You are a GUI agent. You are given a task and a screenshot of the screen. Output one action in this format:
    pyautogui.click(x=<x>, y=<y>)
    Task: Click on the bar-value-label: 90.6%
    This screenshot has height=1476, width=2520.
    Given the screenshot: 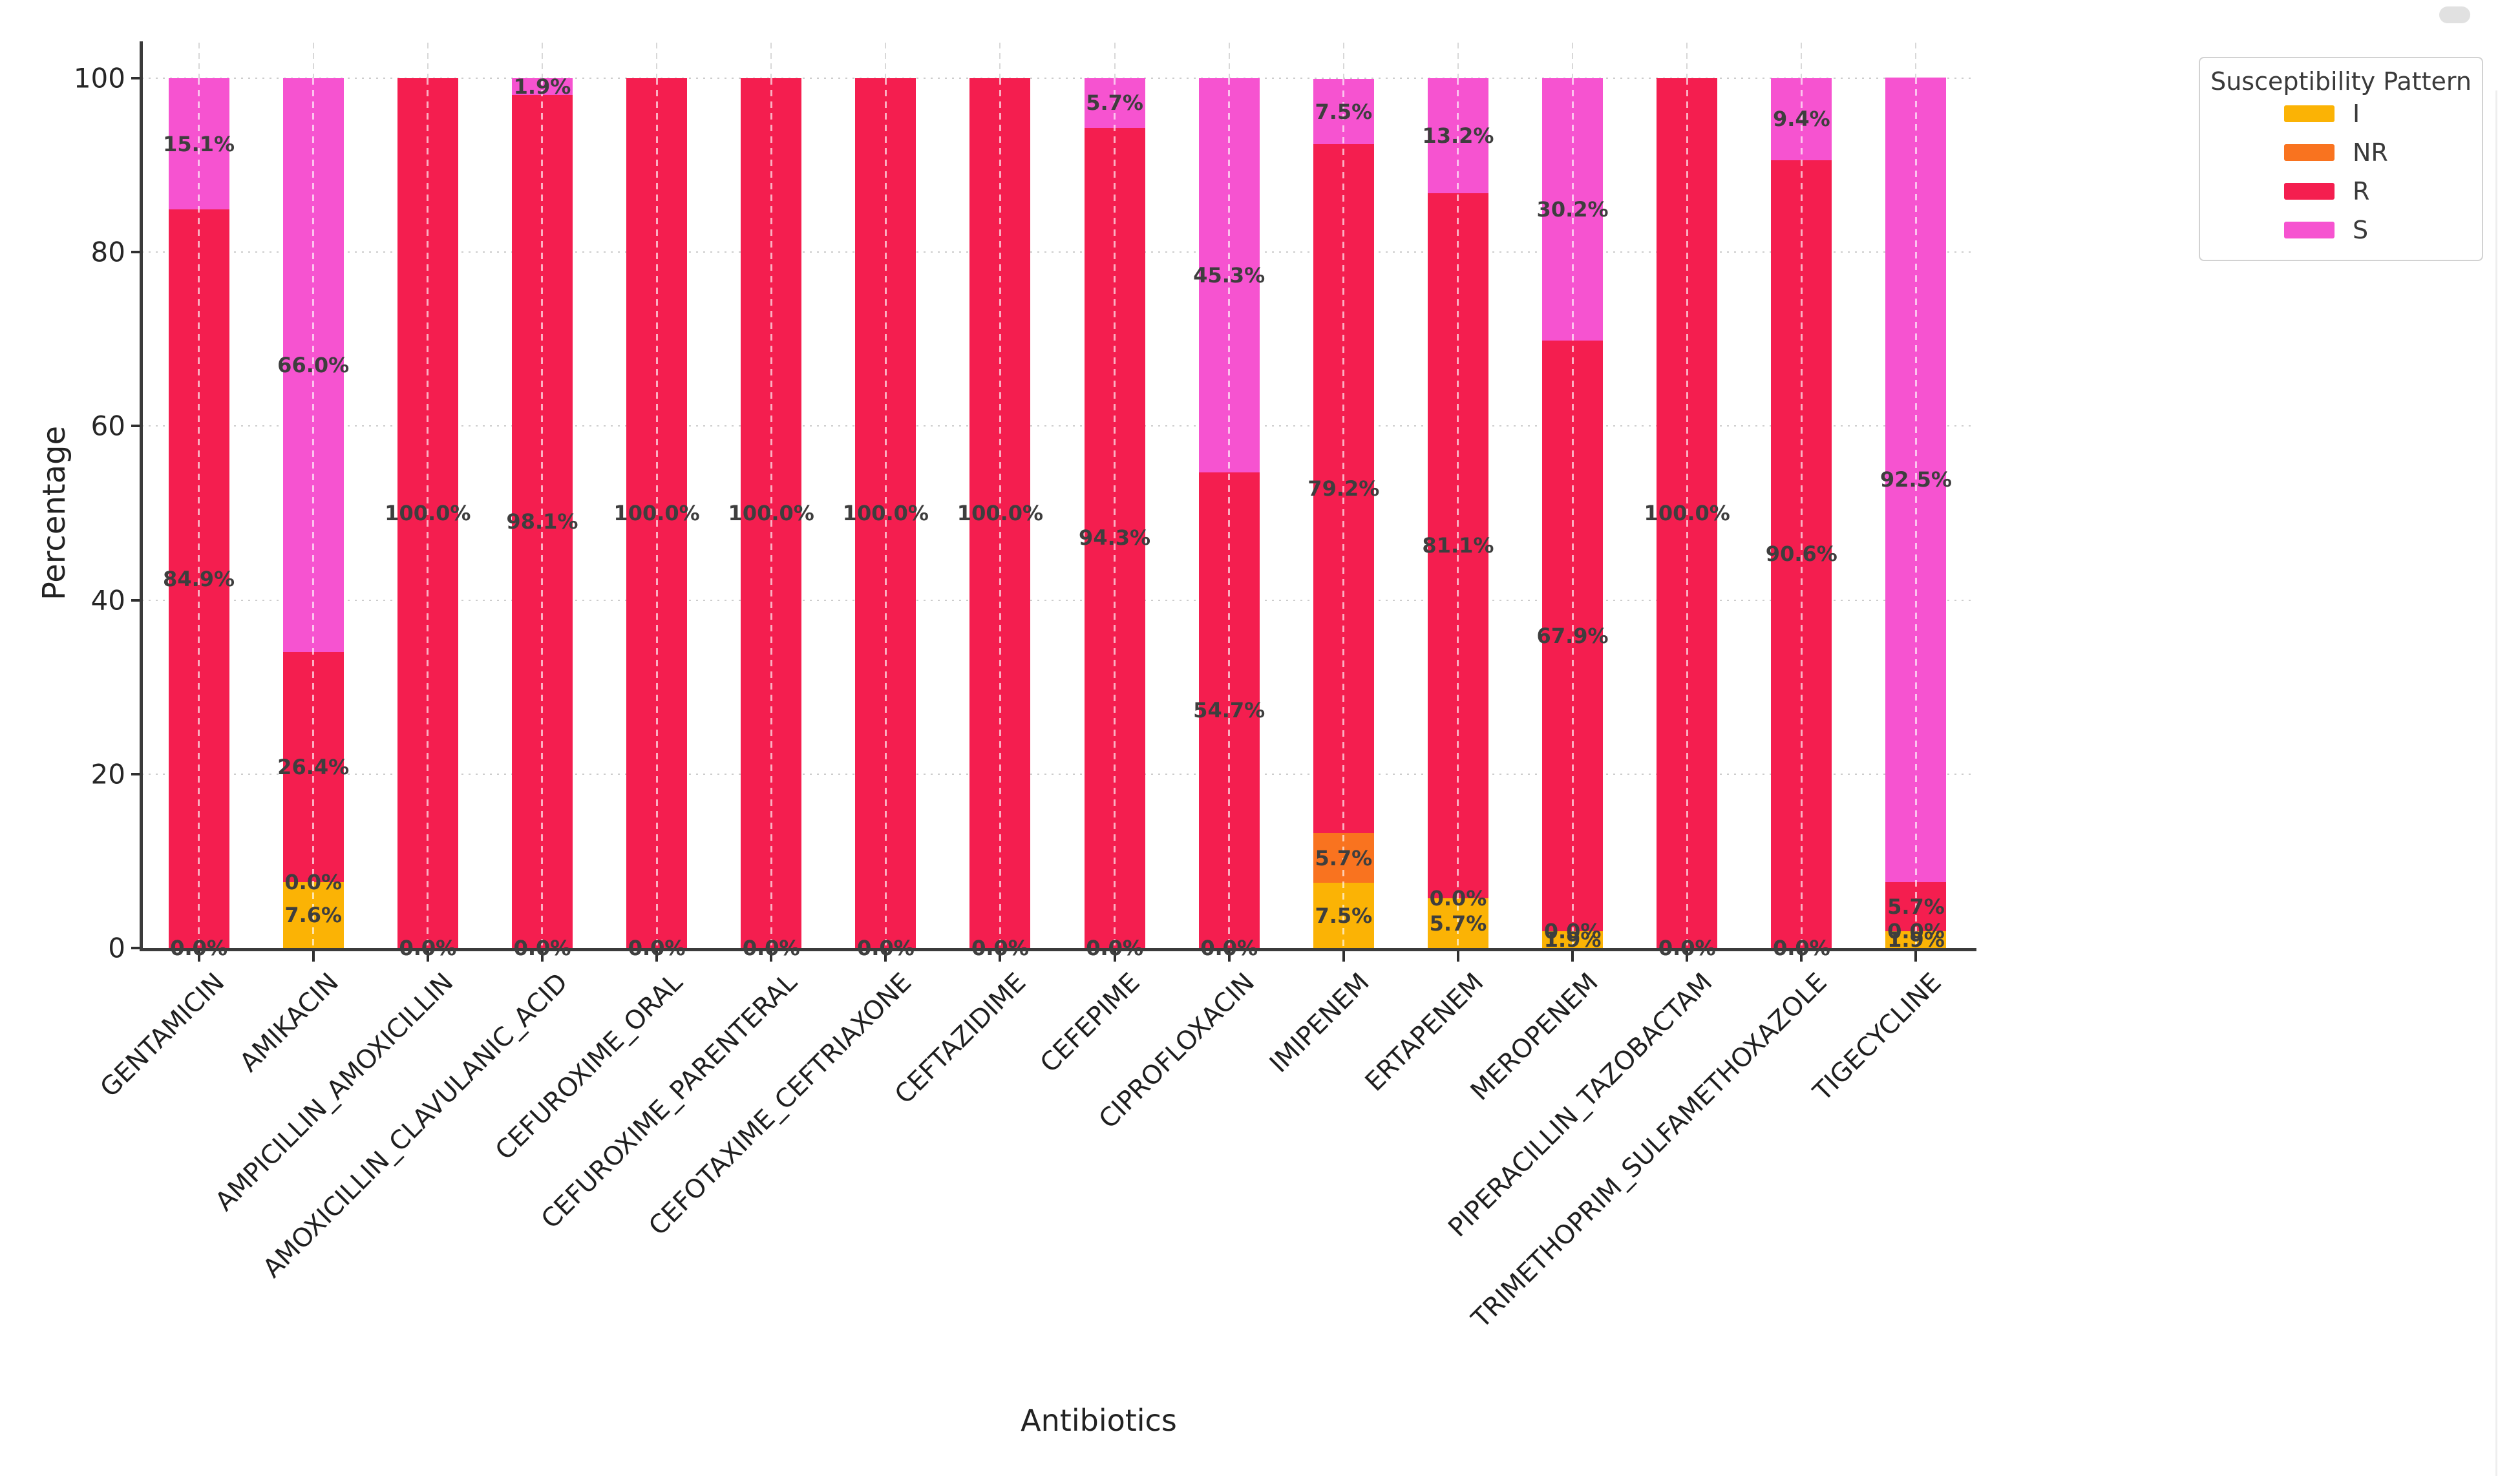 What is the action you would take?
    pyautogui.click(x=1801, y=554)
    